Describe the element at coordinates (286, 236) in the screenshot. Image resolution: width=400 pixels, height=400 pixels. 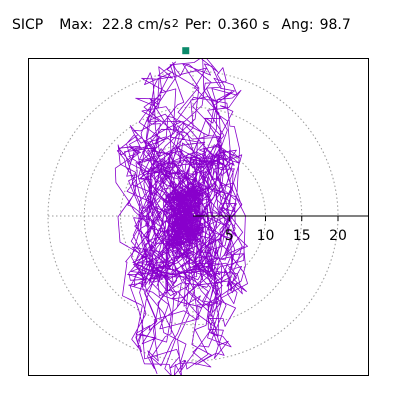
I see `radial-tick-labels: 5 10 15 20` at that location.